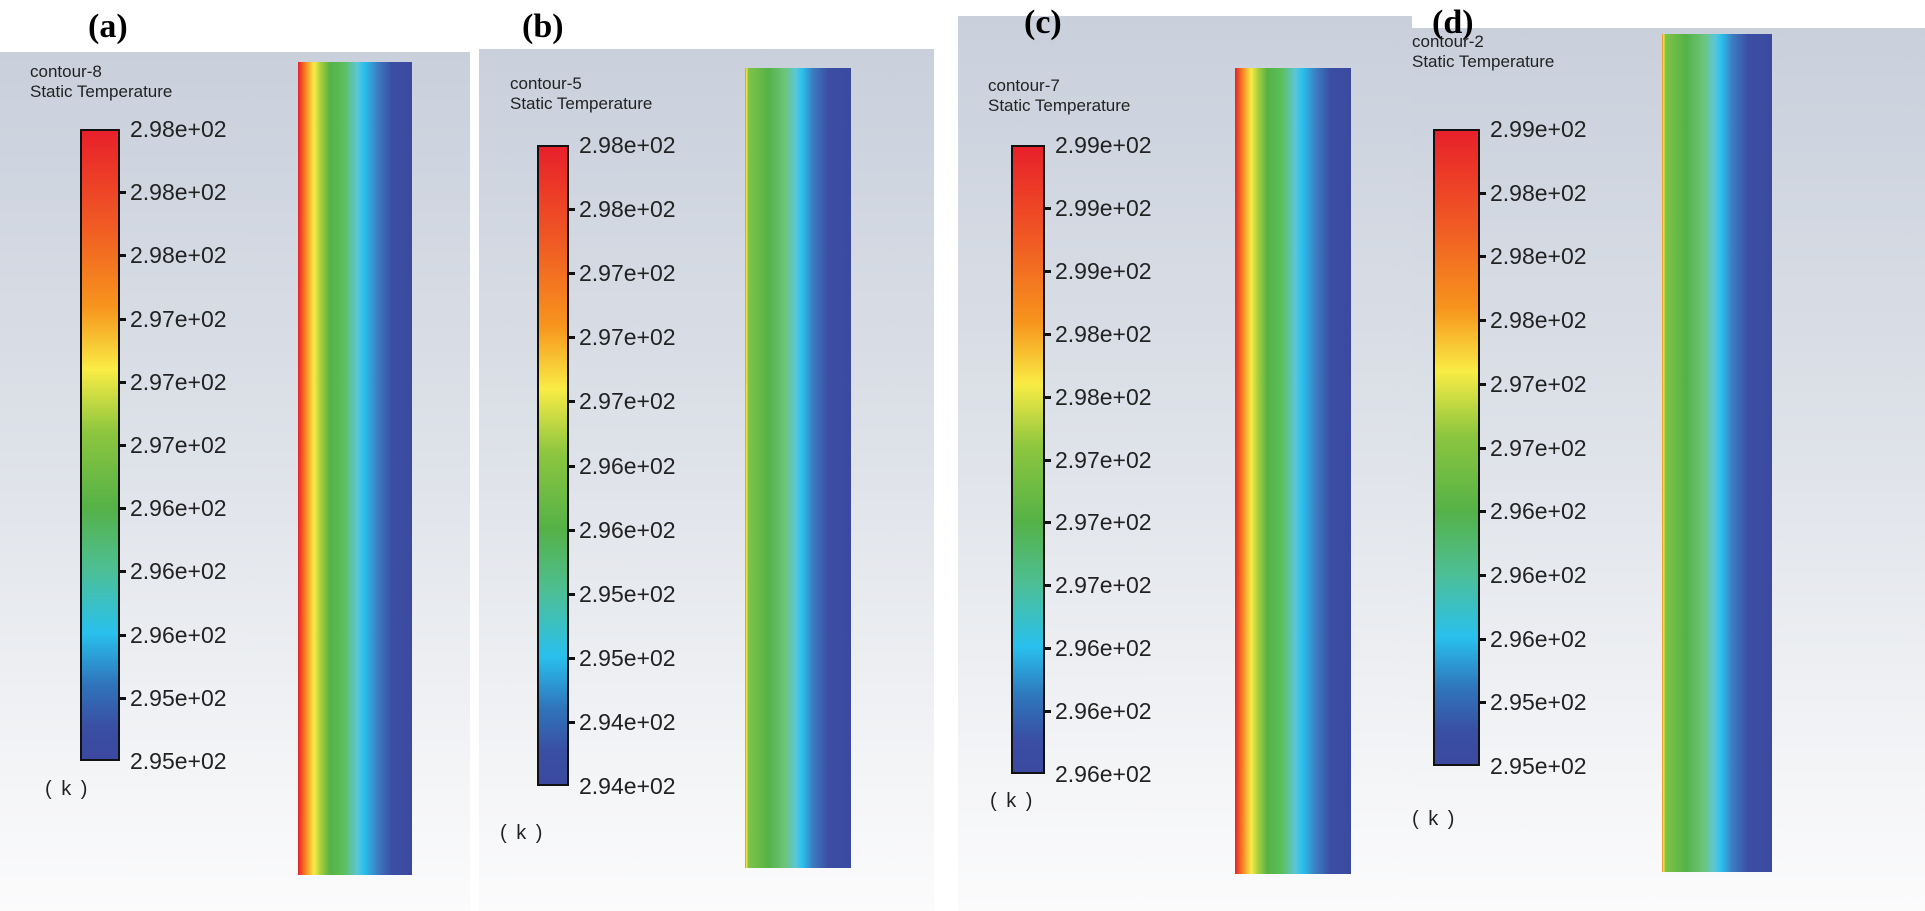 Image resolution: width=1925 pixels, height=911 pixels. What do you see at coordinates (66, 71) in the screenshot?
I see `contour-name: contour-8` at bounding box center [66, 71].